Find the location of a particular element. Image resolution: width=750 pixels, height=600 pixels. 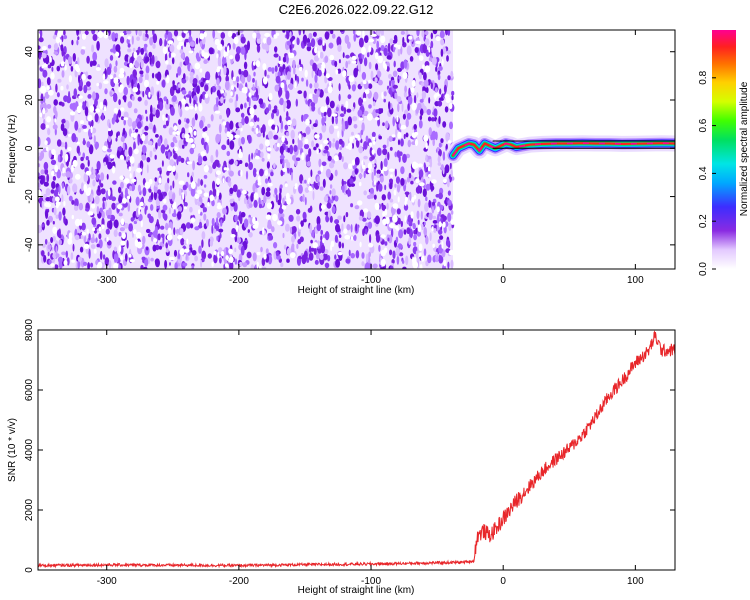

x-tick-label: 0 is located at coordinates (503, 280).